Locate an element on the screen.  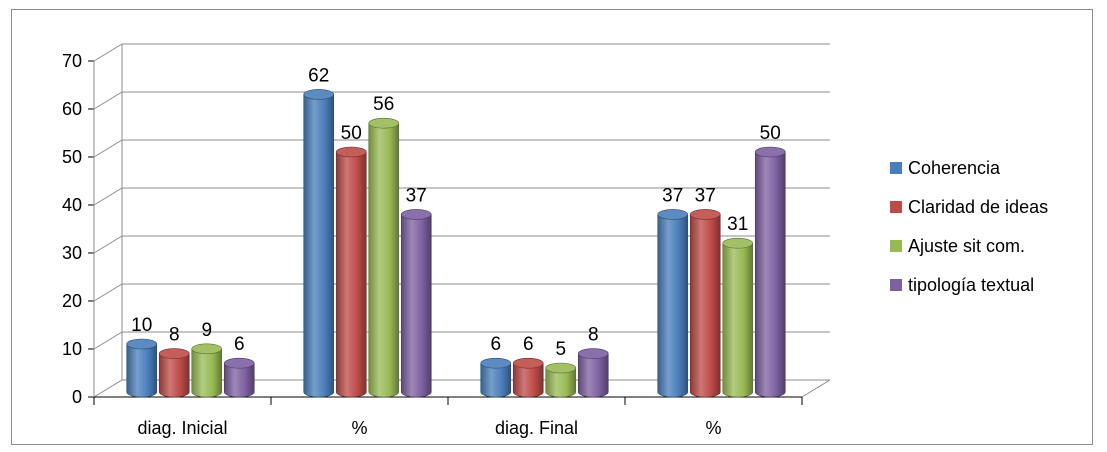
y-tick-label: 70 is located at coordinates (72, 61).